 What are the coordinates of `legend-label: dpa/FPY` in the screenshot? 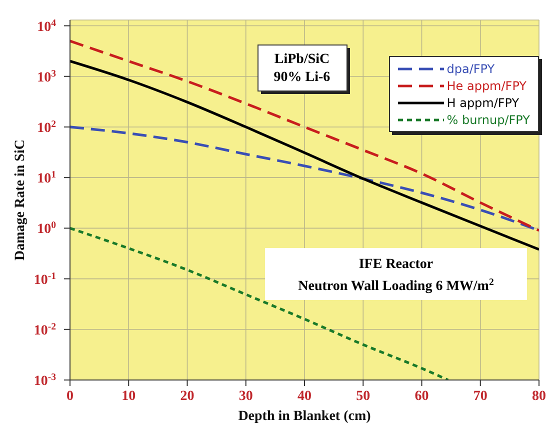 It's located at (470, 69).